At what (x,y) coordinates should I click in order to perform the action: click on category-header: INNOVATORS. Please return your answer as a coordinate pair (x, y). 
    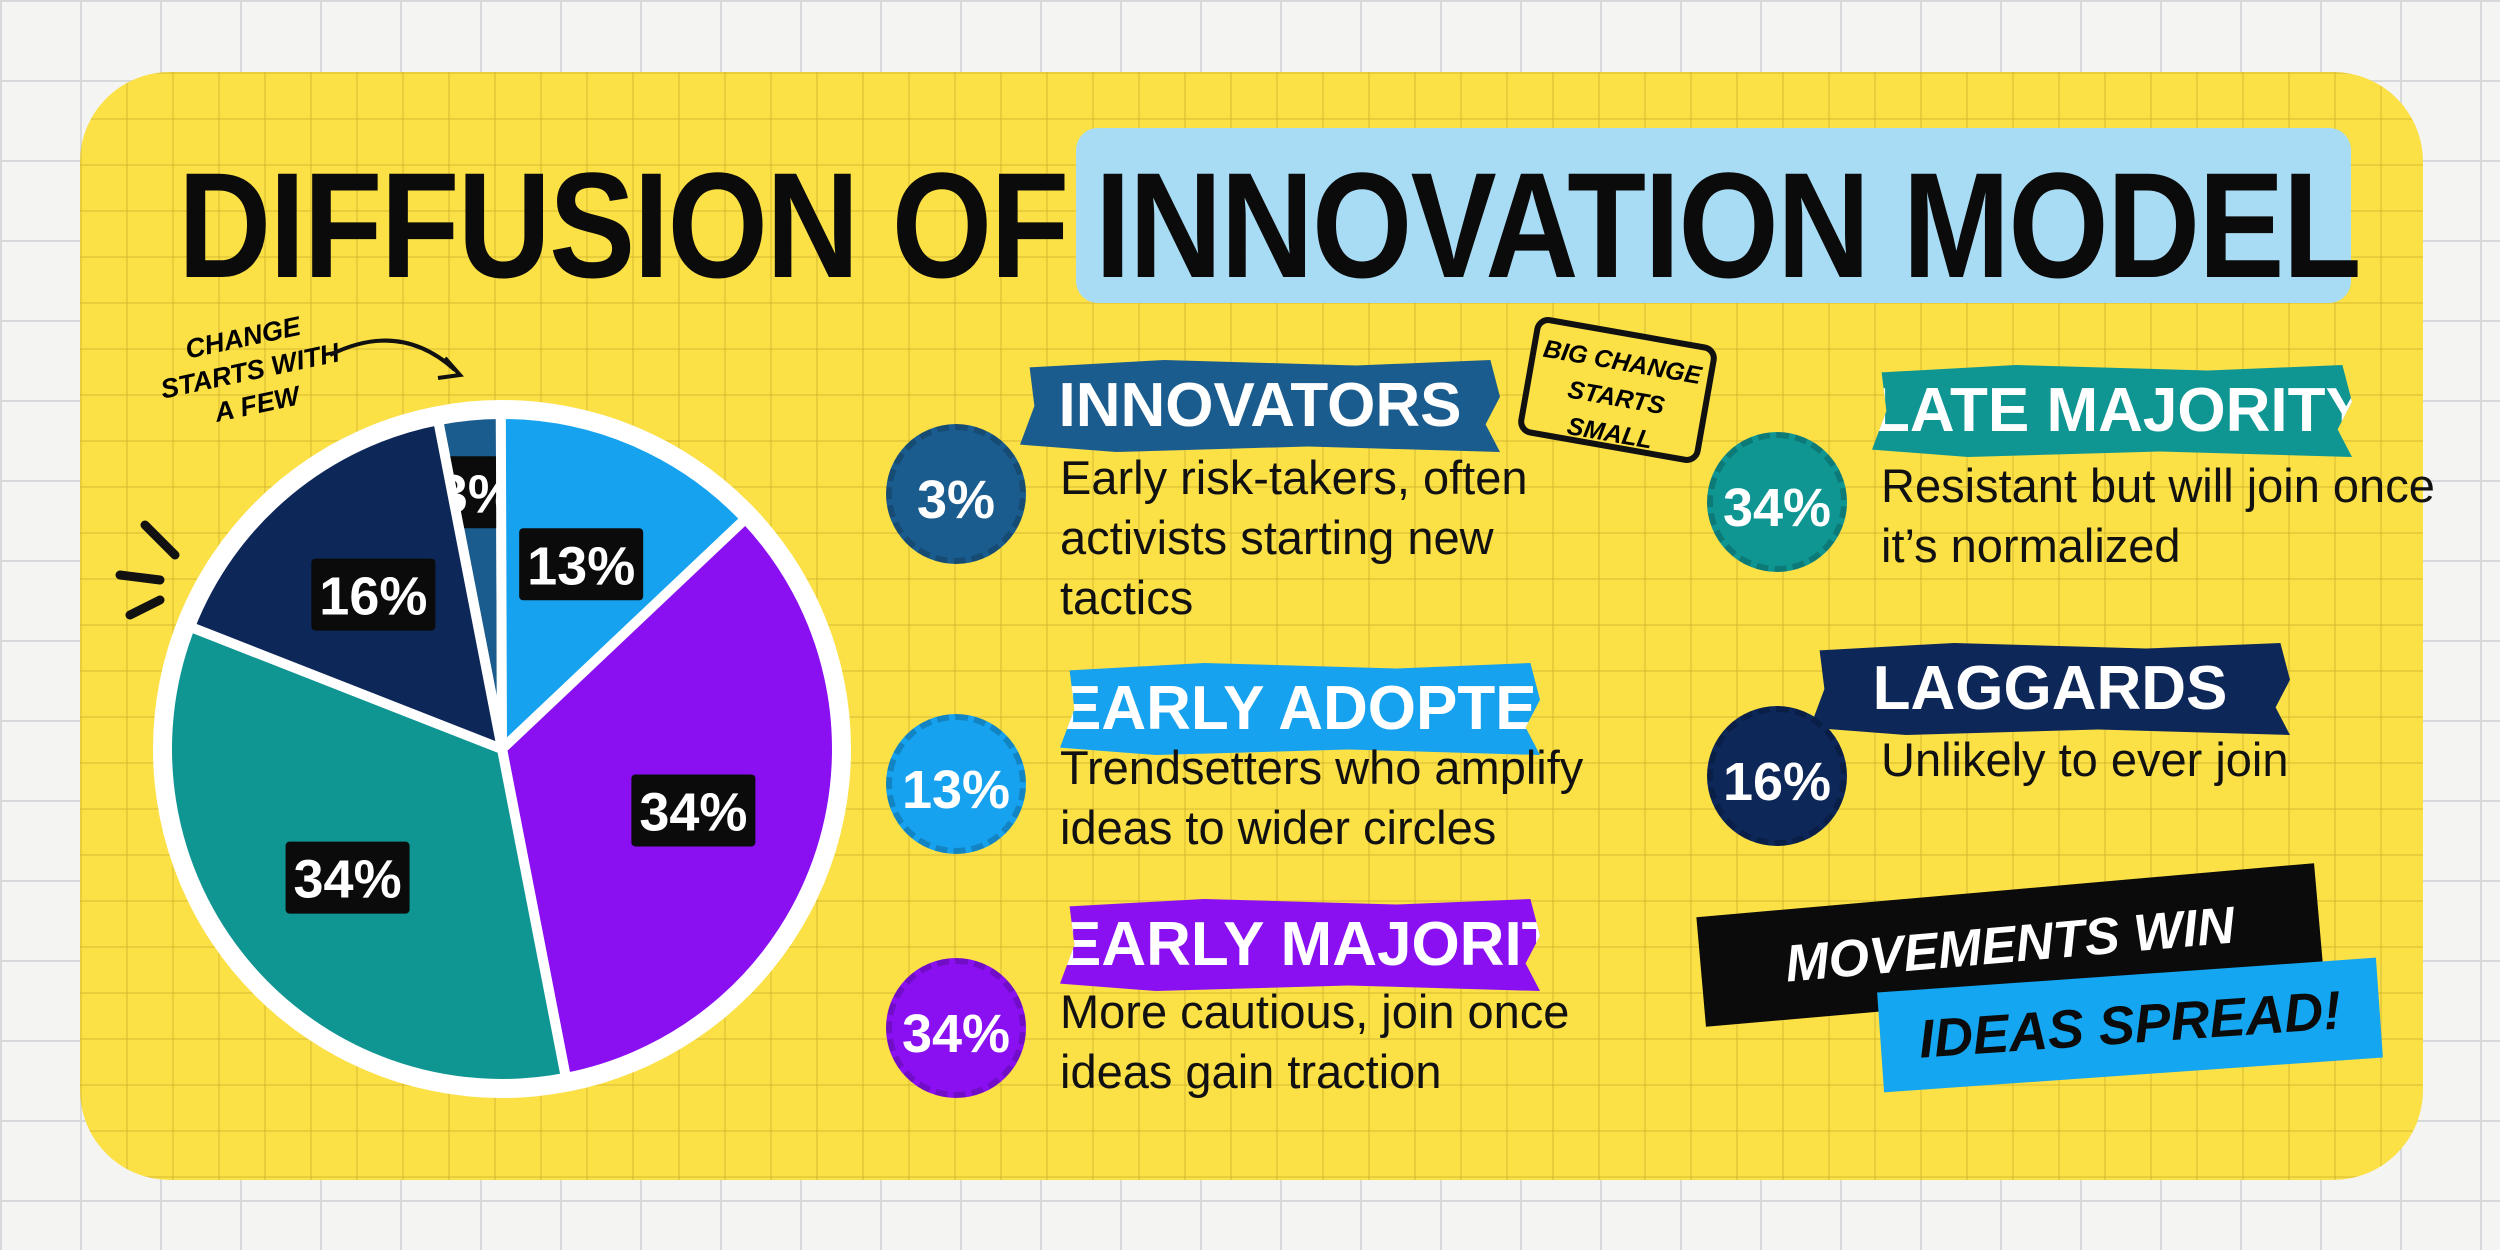
    Looking at the image, I should click on (1260, 406).